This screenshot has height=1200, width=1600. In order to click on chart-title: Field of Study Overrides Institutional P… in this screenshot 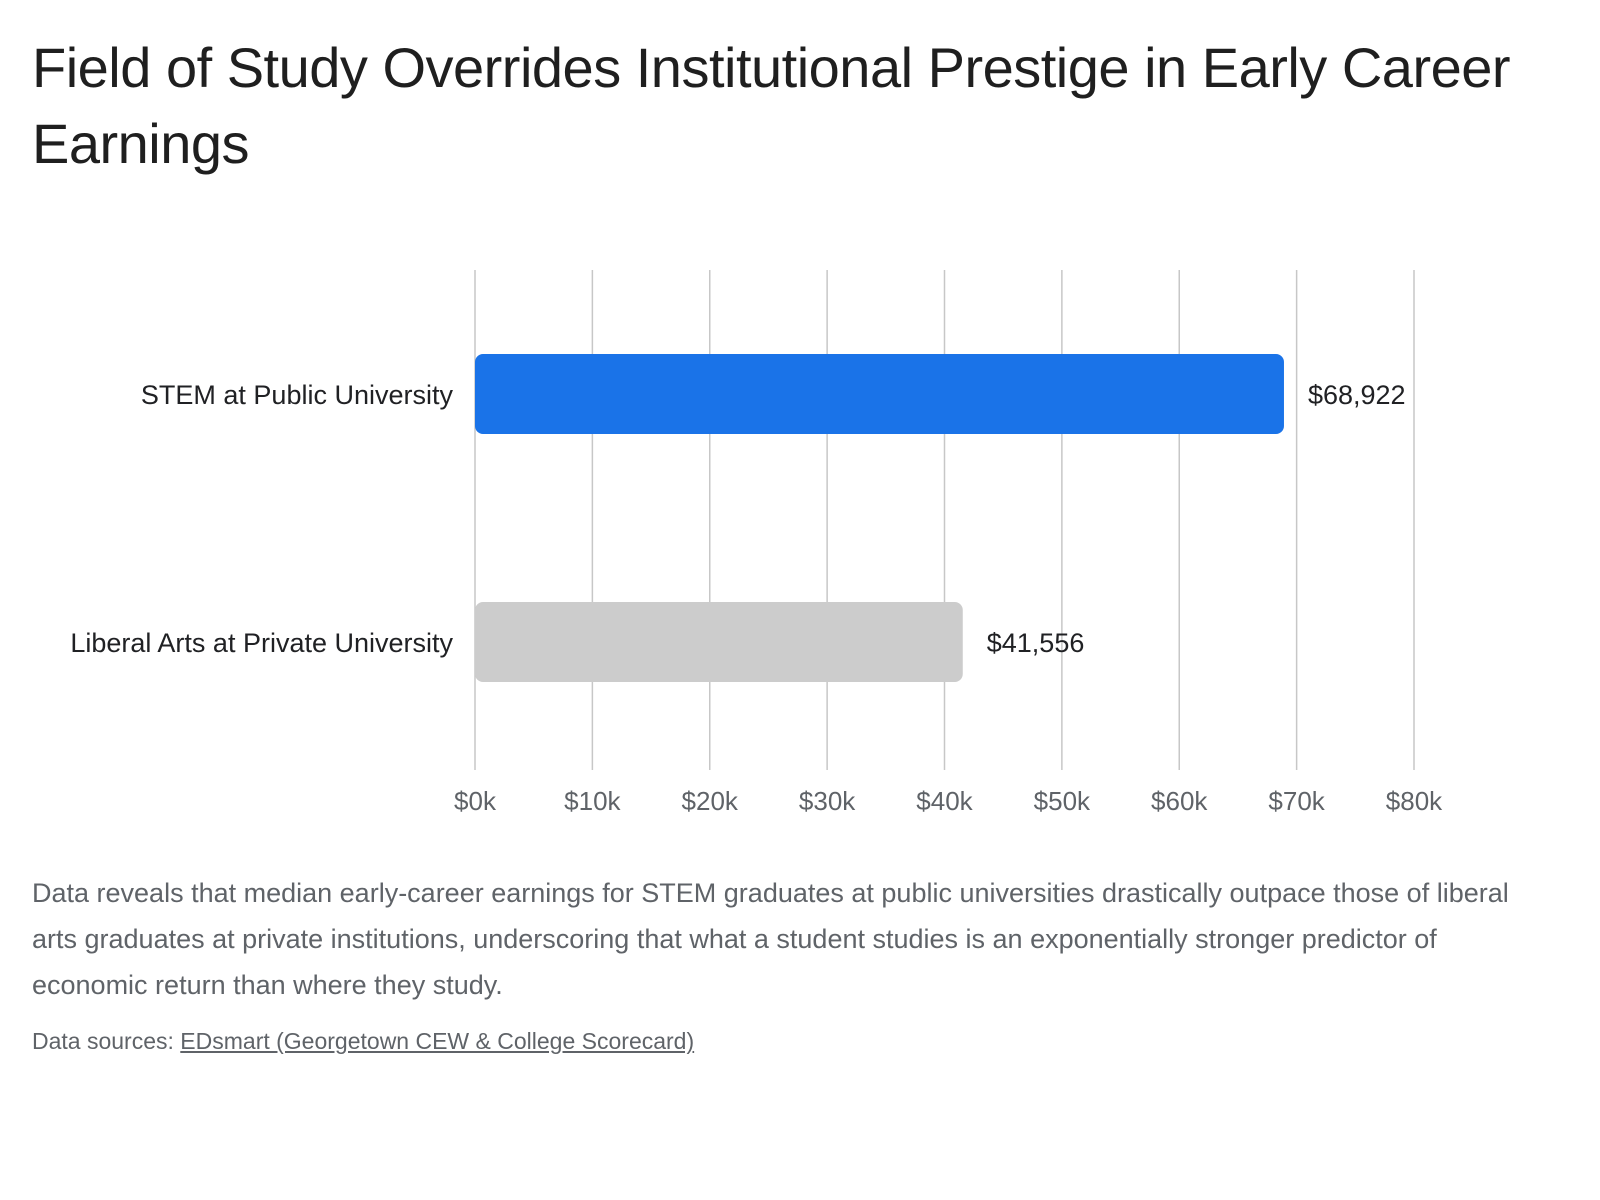, I will do `click(771, 105)`.